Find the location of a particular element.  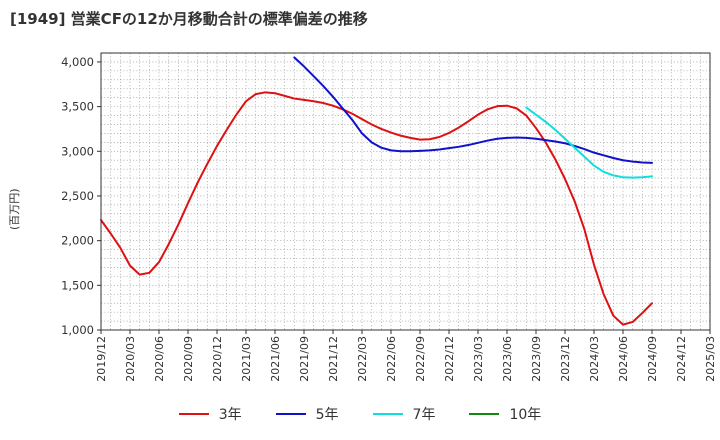

x-tick-label: 2023/12 is located at coordinates (565, 359).